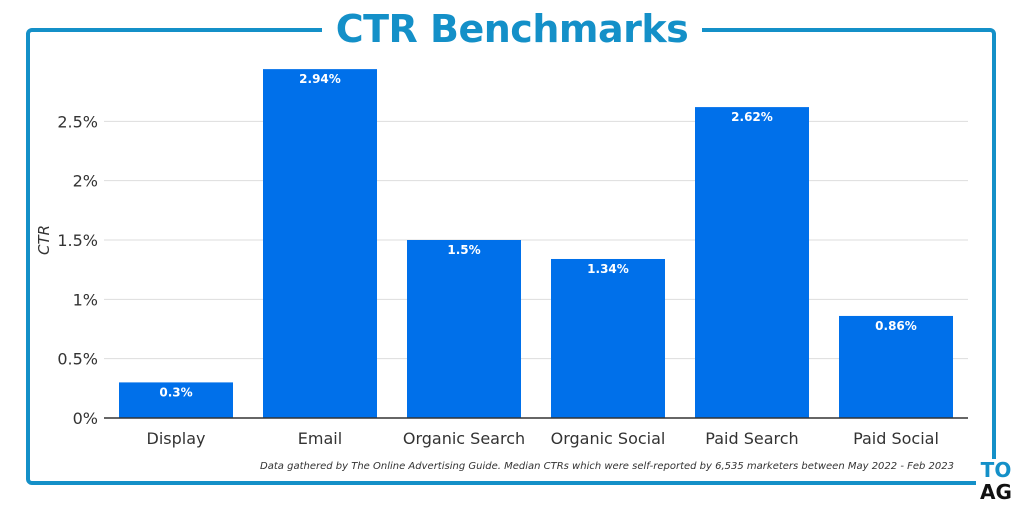 This screenshot has height=512, width=1024. I want to click on x-tick-label: Email, so click(320, 438).